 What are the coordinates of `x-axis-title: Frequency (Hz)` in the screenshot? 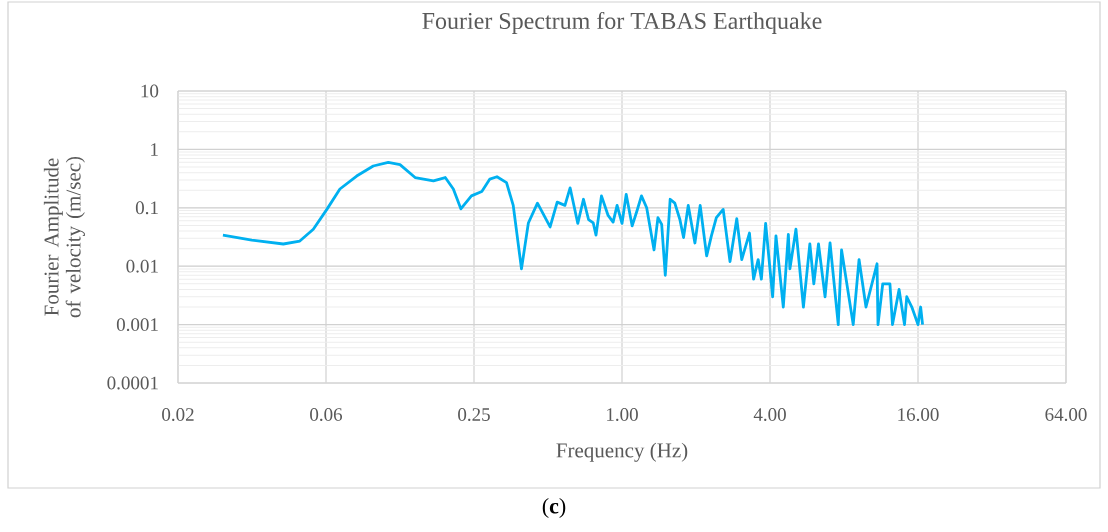 It's located at (622, 452).